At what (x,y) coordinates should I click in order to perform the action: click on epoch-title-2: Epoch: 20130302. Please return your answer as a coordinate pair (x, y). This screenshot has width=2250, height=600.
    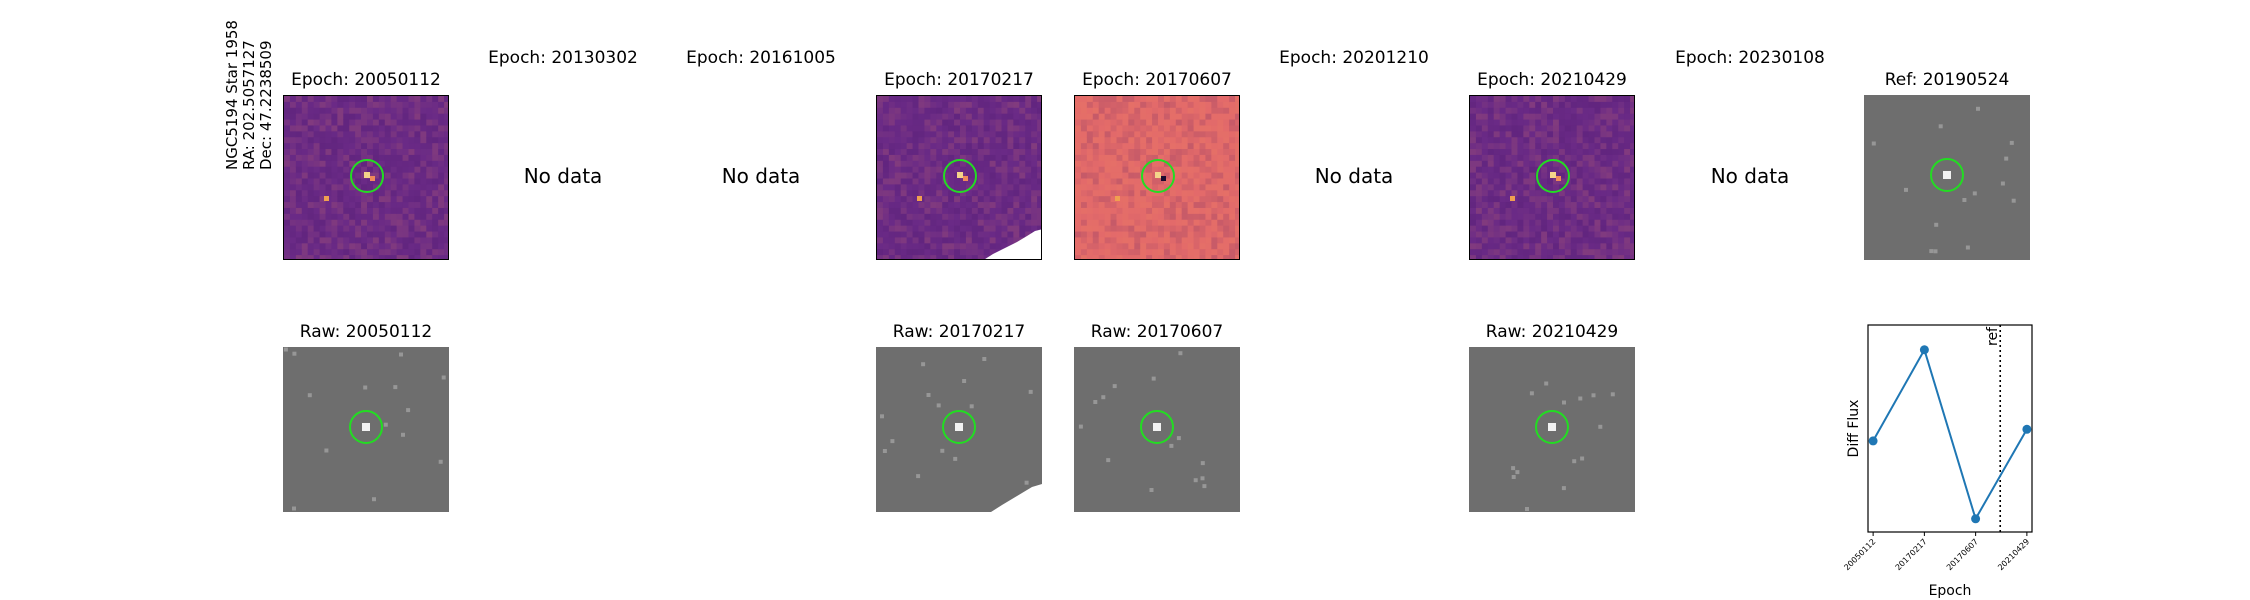
    Looking at the image, I should click on (563, 58).